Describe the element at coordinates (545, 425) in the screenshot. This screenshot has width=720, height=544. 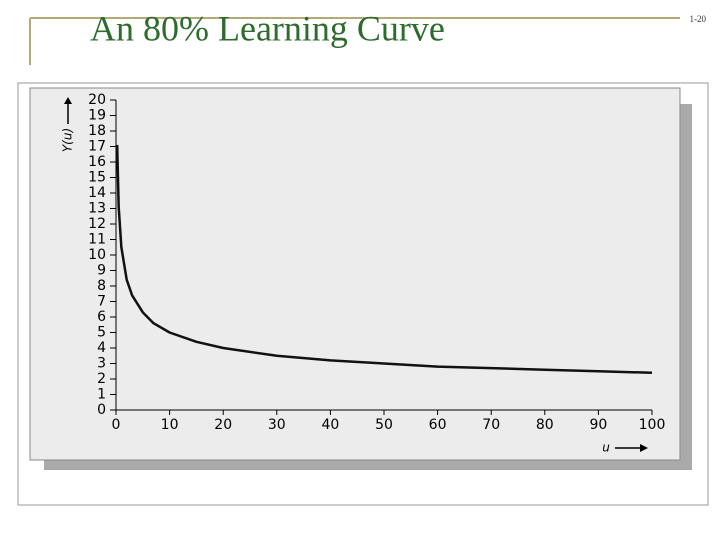
I see `x-tick-label: 80` at that location.